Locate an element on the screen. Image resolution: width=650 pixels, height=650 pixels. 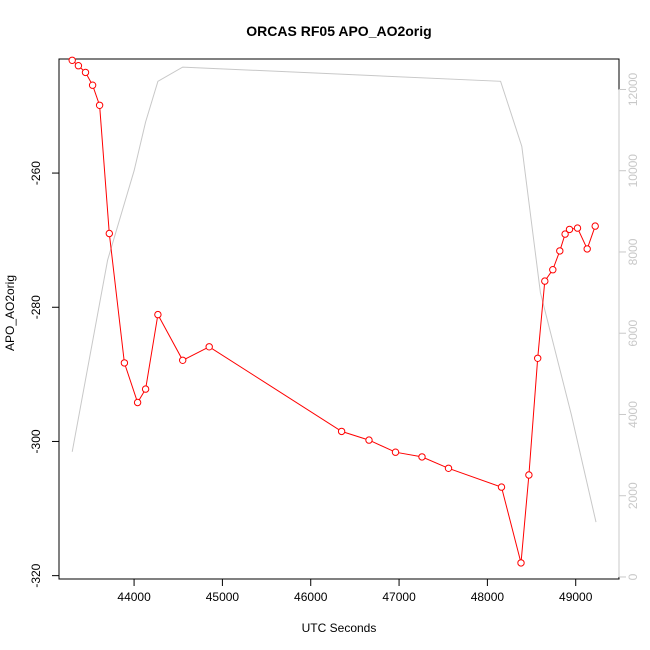
y-tick-label: -300 is located at coordinates (36, 441).